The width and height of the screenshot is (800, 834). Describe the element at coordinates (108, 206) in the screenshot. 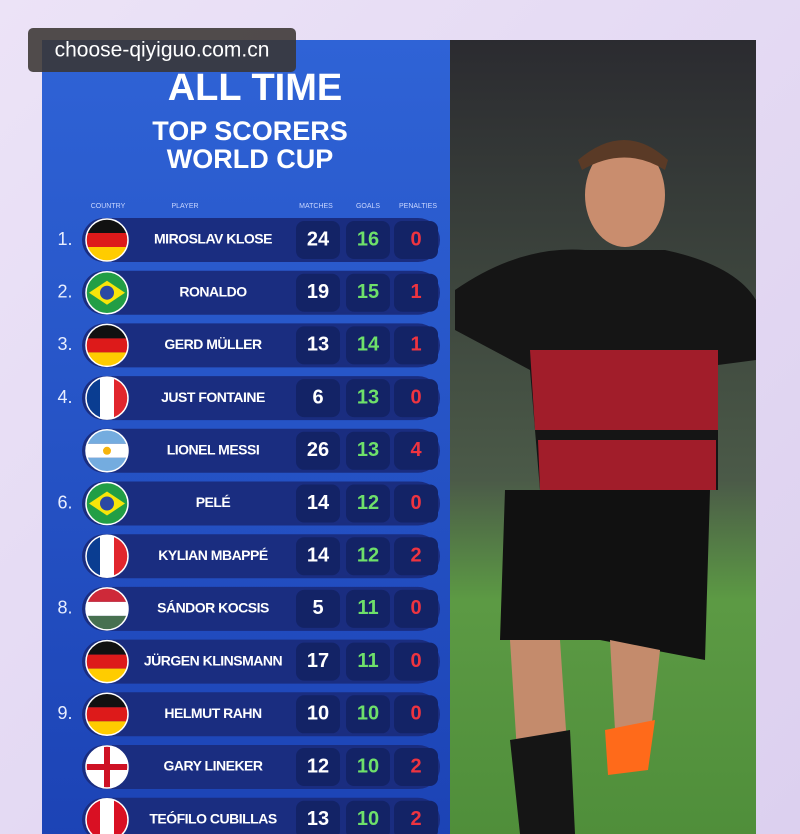

I see `column-header: COUNTRY` at that location.